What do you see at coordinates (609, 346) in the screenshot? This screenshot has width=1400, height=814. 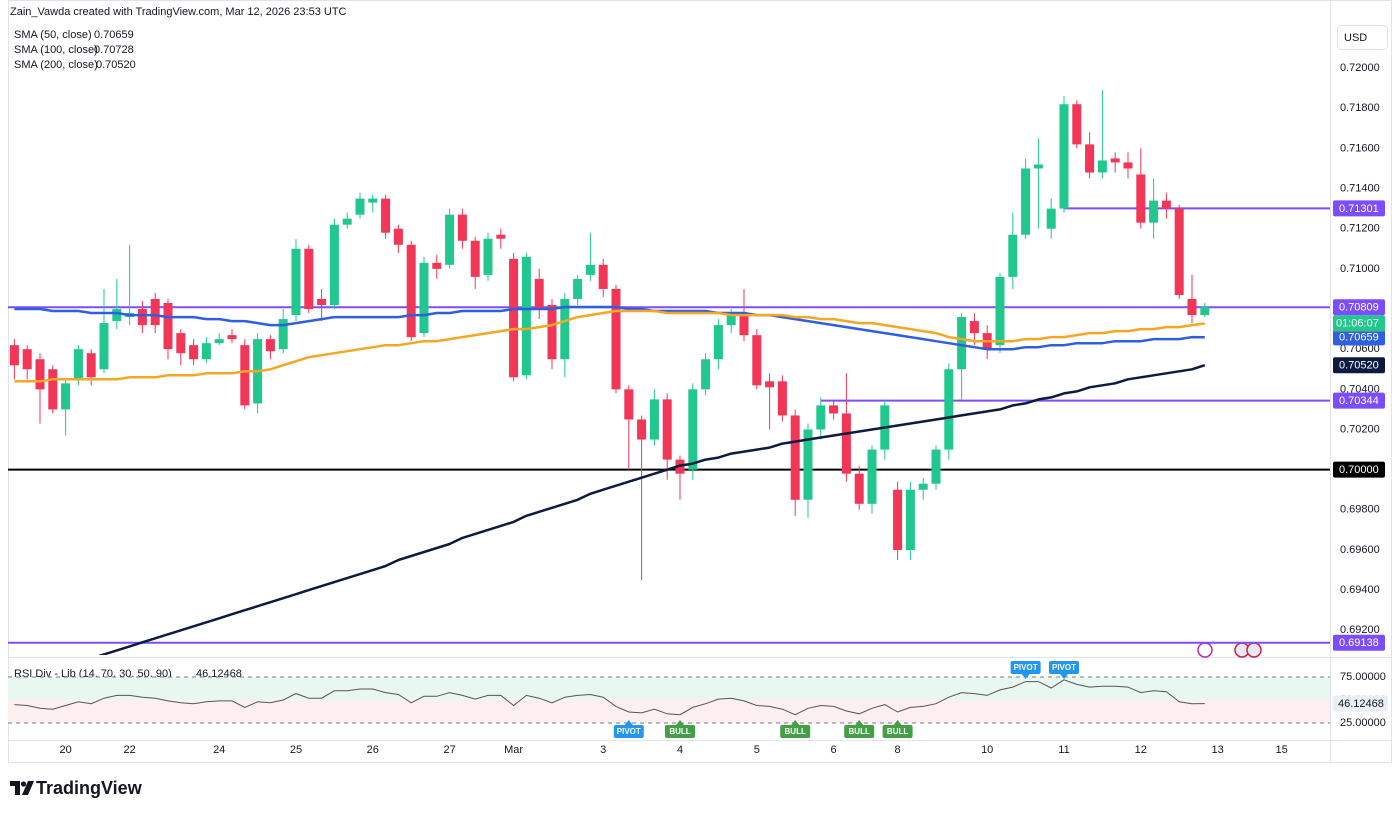 I see `sma-line` at bounding box center [609, 346].